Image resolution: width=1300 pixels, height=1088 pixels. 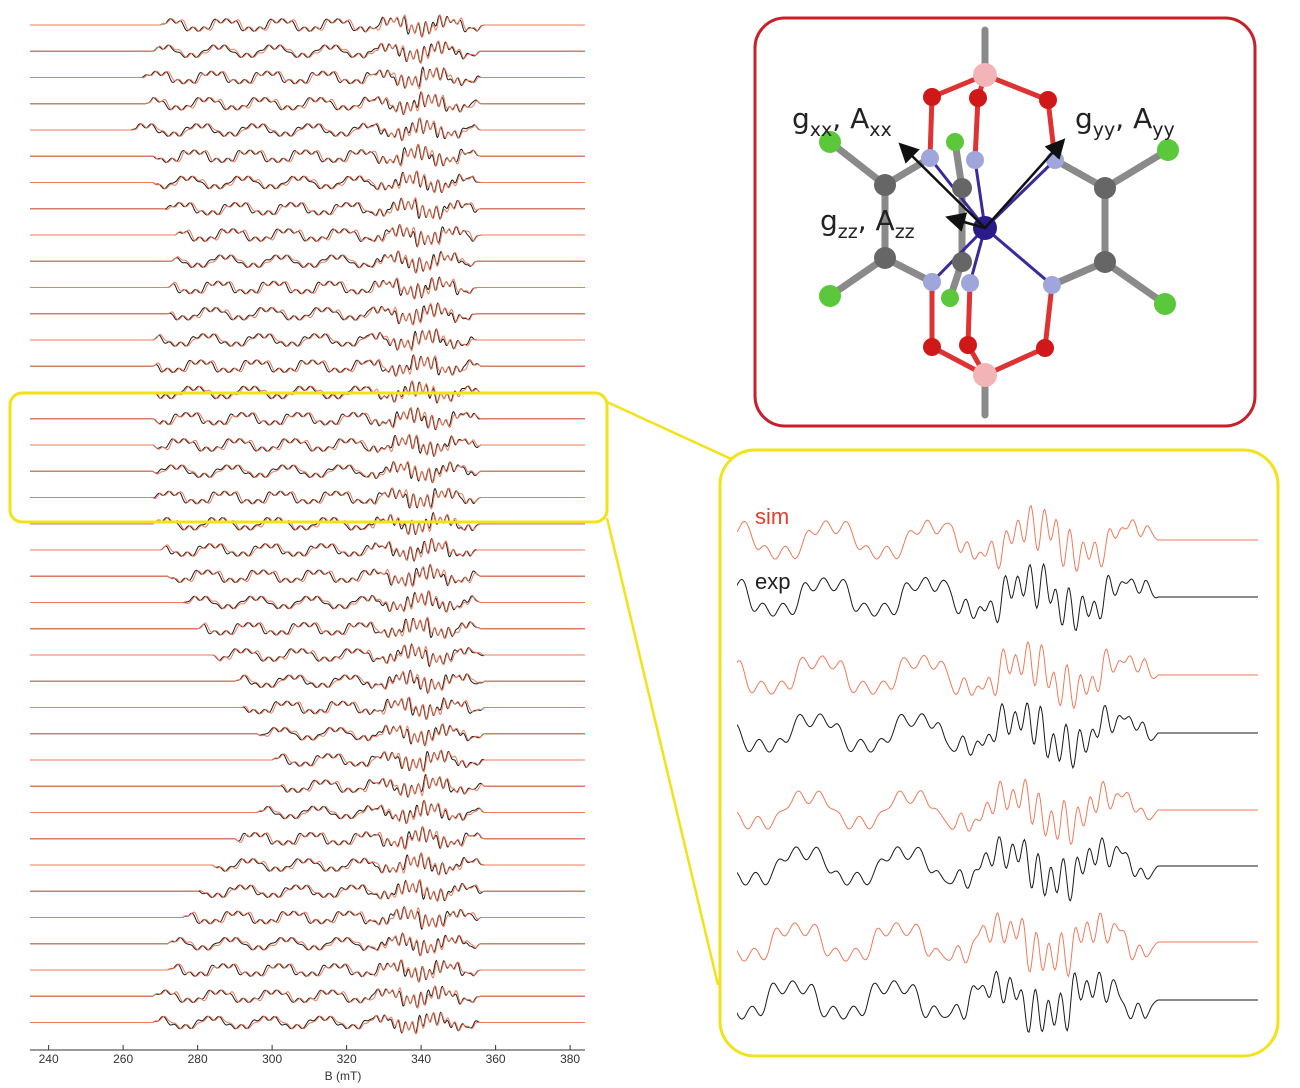 What do you see at coordinates (842, 121) in the screenshot?
I see `gxx-label: gxx, Axx` at bounding box center [842, 121].